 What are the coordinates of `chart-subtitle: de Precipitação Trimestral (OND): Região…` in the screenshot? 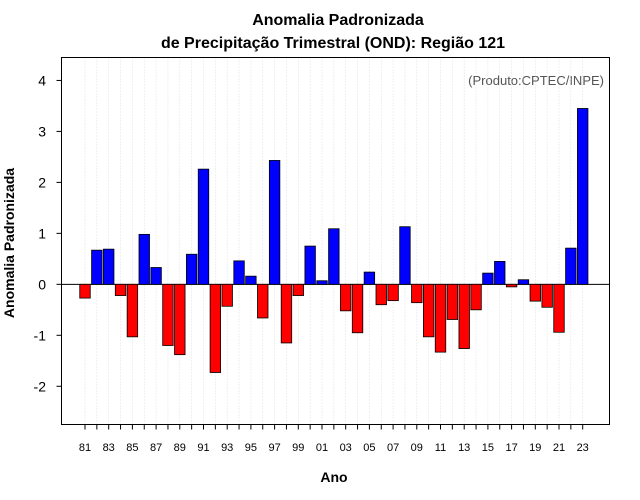 It's located at (333, 43).